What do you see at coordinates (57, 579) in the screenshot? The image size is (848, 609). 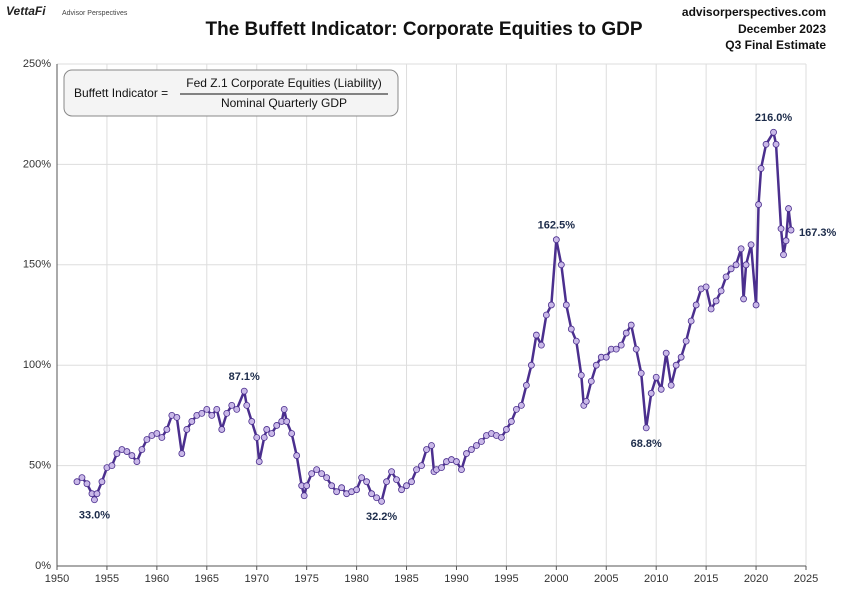 I see `x-tick-label: 1950` at bounding box center [57, 579].